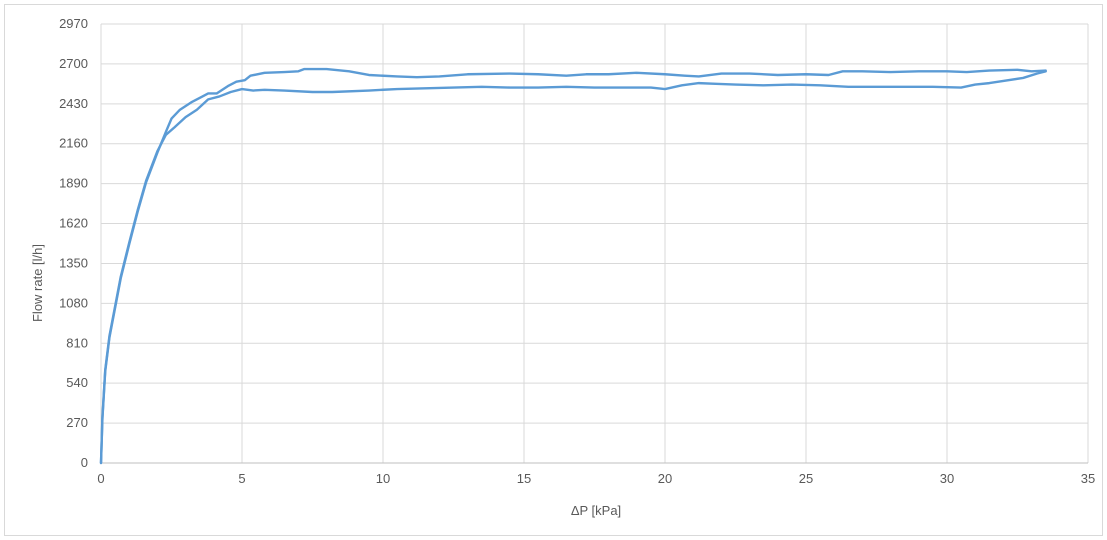 The height and width of the screenshot is (540, 1107). I want to click on x-tick-labels: 0 5 10 15 20 25 30 35, so click(596, 478).